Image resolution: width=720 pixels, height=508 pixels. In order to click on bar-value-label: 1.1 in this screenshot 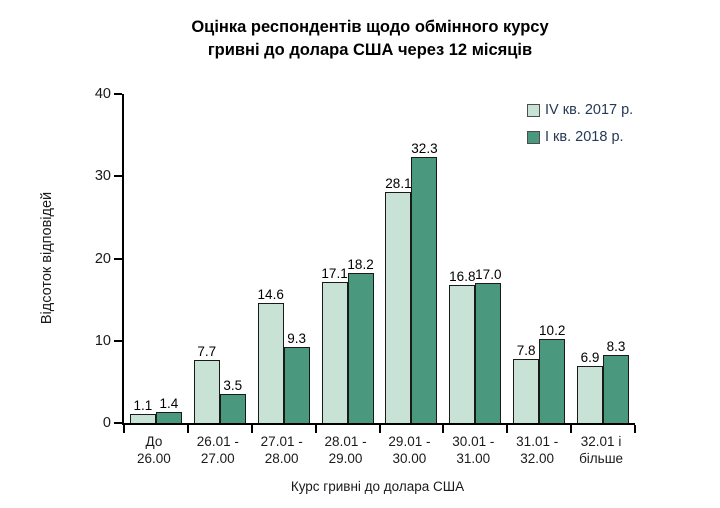, I will do `click(143, 405)`.